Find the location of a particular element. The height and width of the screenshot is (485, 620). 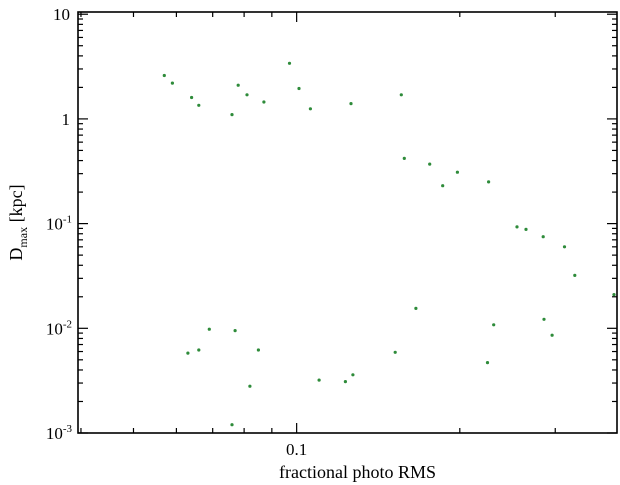

y-tick-label: 1 is located at coordinates (66, 119).